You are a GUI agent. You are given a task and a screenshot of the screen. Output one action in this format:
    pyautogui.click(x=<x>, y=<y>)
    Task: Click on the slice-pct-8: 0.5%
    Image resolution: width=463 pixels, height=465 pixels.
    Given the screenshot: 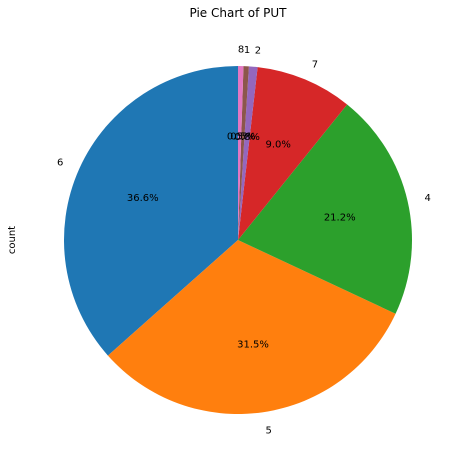 What is the action you would take?
    pyautogui.click(x=239, y=137)
    